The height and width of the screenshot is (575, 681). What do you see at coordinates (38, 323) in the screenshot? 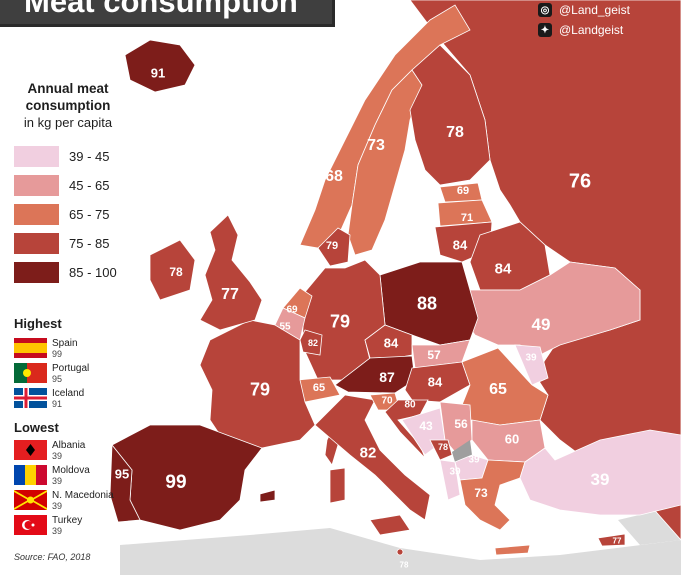
I see `highest-title: Highest` at bounding box center [38, 323].